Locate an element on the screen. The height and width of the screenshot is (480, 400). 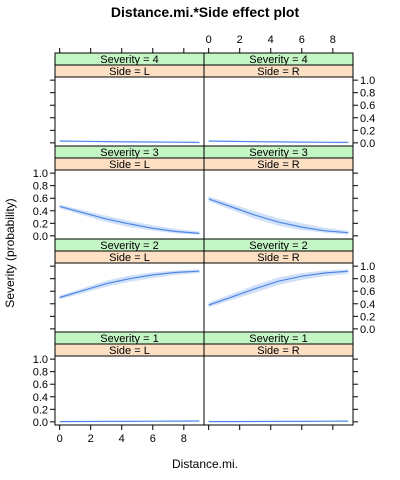
chart-title: Distance.mi.*Side effect plot is located at coordinates (205, 12).